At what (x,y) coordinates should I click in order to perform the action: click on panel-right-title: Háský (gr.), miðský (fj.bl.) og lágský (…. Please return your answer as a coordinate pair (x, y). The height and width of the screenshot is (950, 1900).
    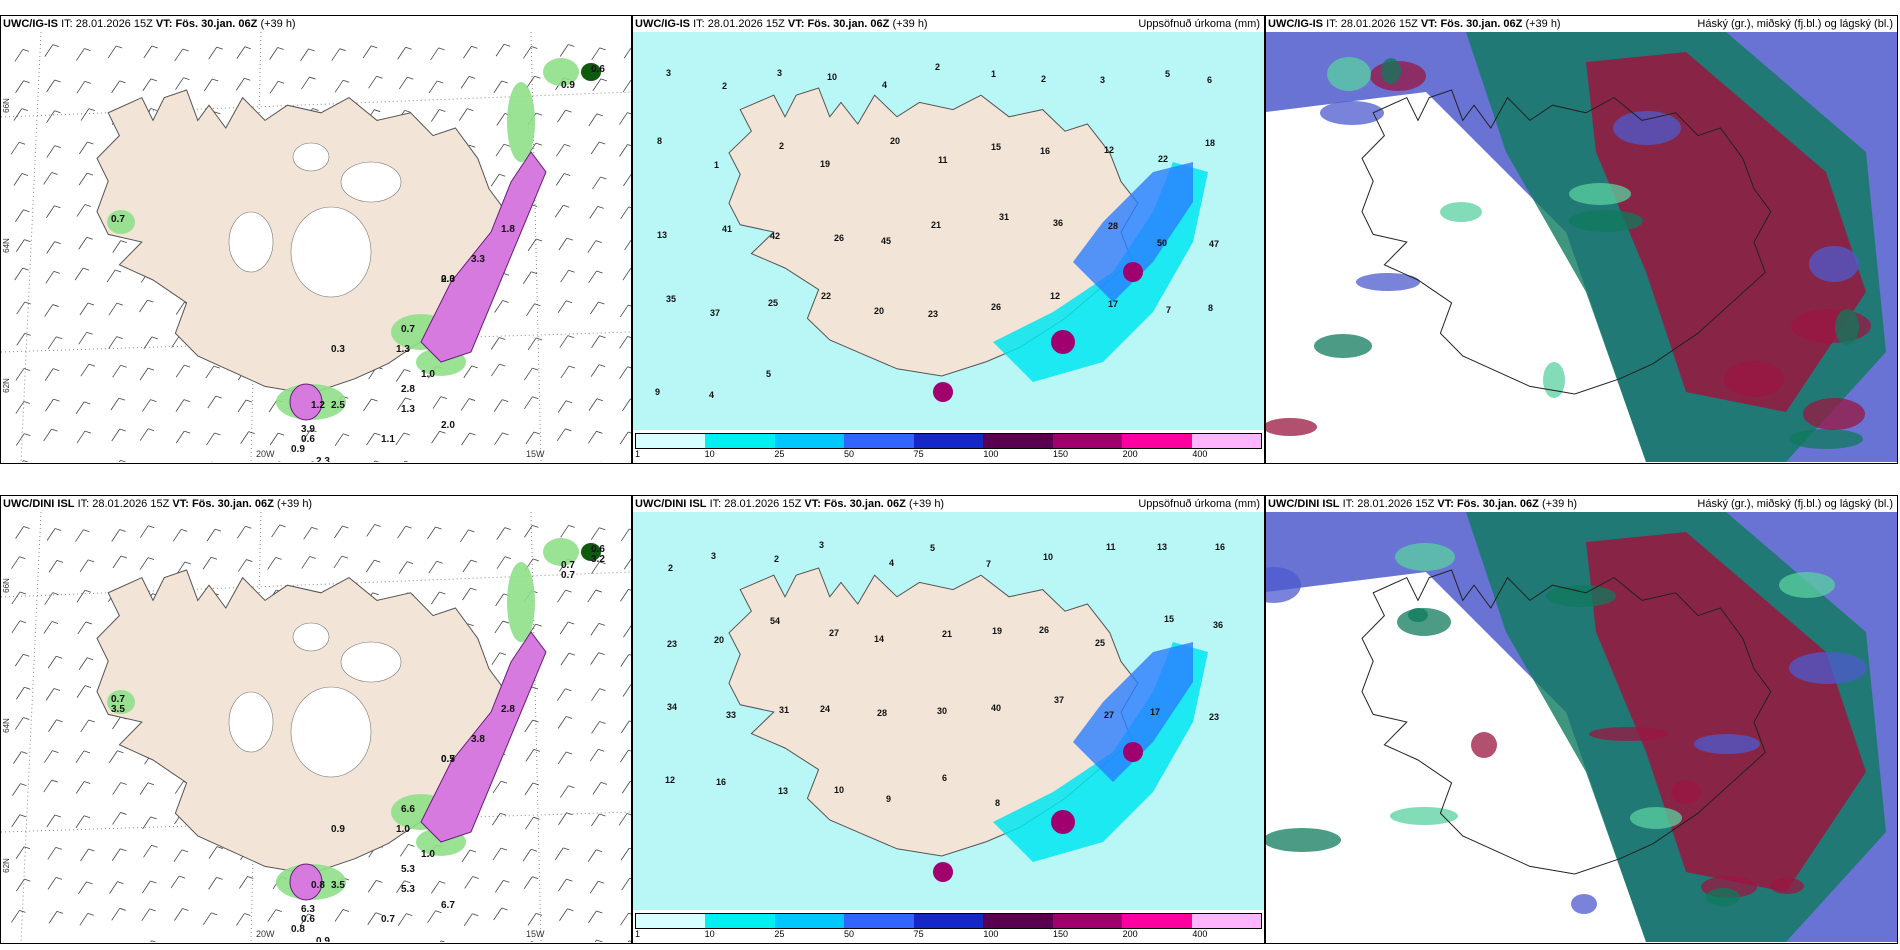
    Looking at the image, I should click on (1795, 504).